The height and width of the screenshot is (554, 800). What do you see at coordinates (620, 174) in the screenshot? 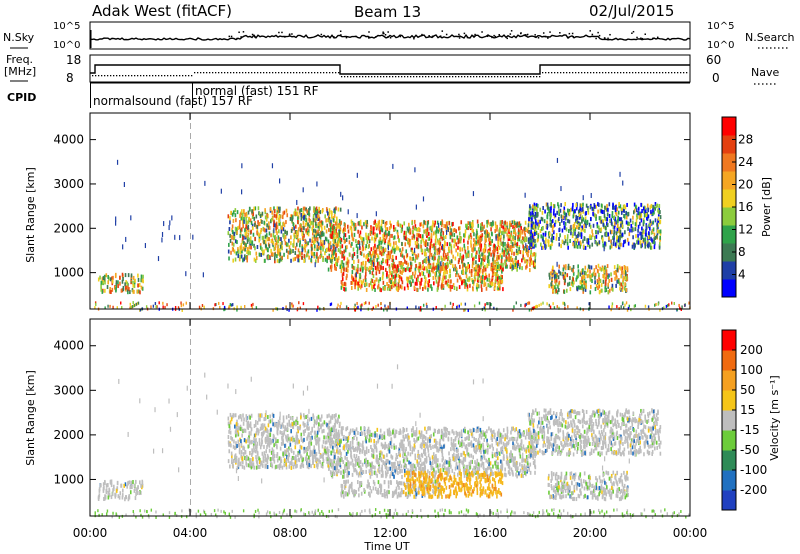
I see `scatter-cell` at bounding box center [620, 174].